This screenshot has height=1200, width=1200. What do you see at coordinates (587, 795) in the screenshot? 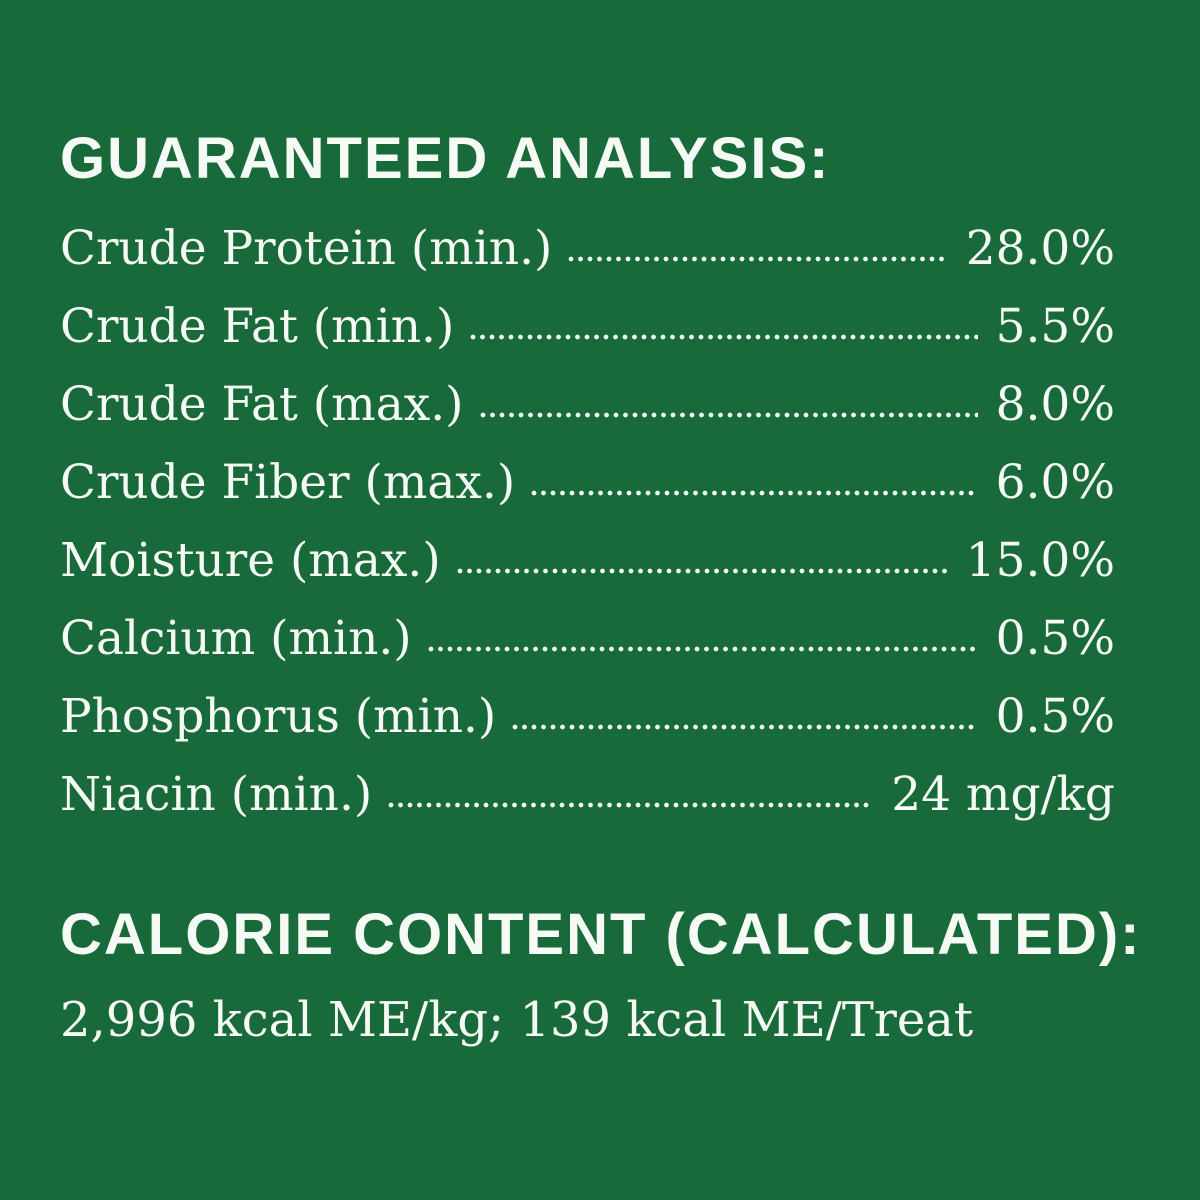
I see `analysis-row-niacin-min: Niacin (min.) 24 mg/kg` at bounding box center [587, 795].